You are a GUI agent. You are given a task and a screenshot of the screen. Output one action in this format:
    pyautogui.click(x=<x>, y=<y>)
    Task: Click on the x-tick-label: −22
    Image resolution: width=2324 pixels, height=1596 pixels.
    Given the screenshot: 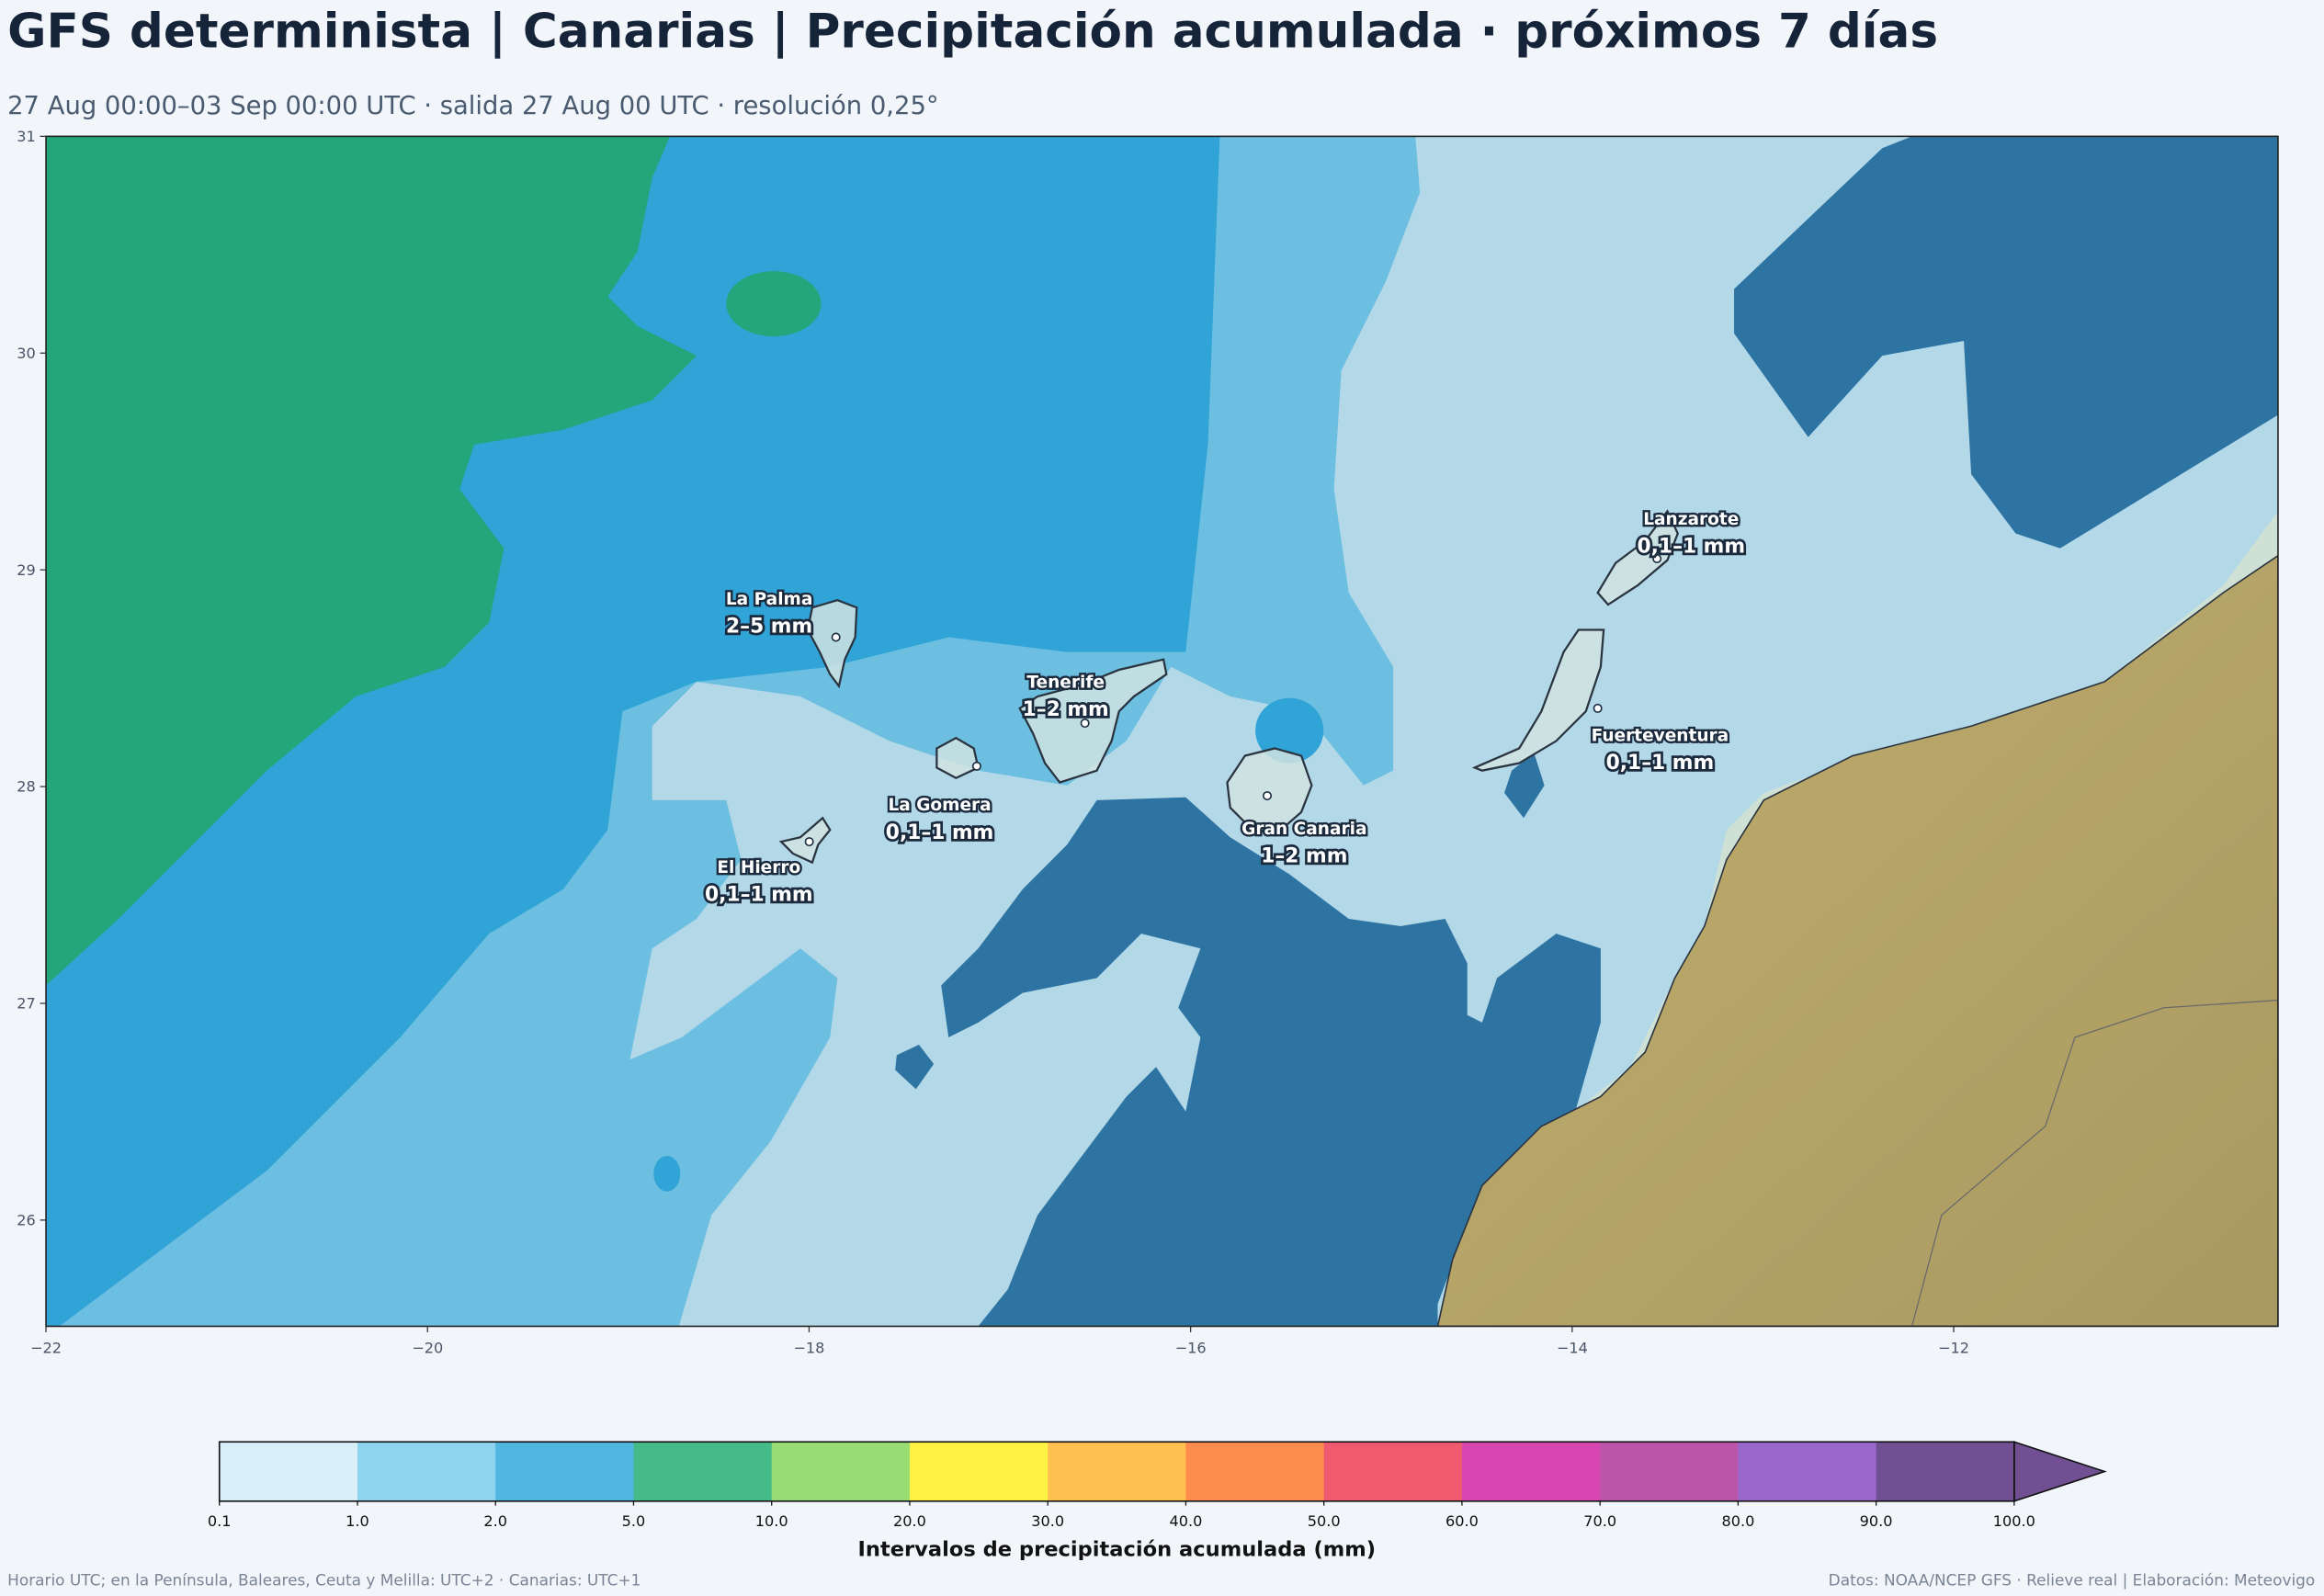 What is the action you would take?
    pyautogui.click(x=46, y=1347)
    